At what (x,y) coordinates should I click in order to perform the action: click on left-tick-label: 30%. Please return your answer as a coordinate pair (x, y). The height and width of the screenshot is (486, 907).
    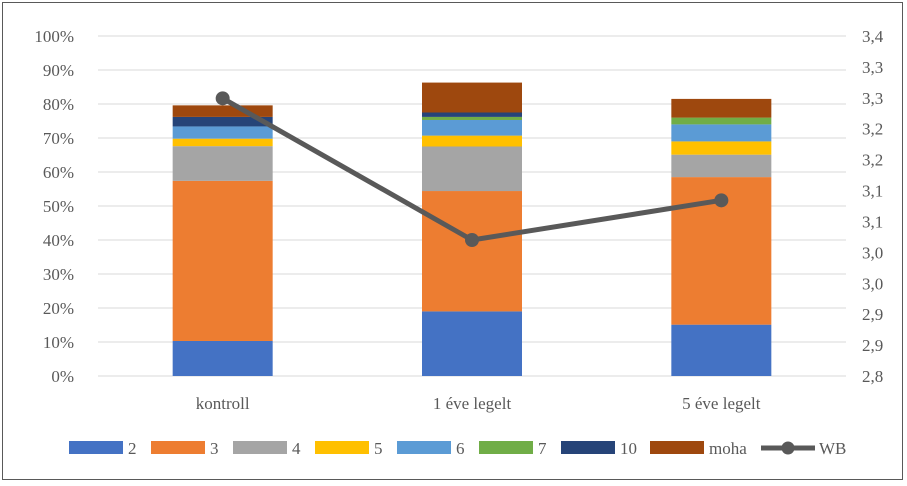
    Looking at the image, I should click on (58, 274).